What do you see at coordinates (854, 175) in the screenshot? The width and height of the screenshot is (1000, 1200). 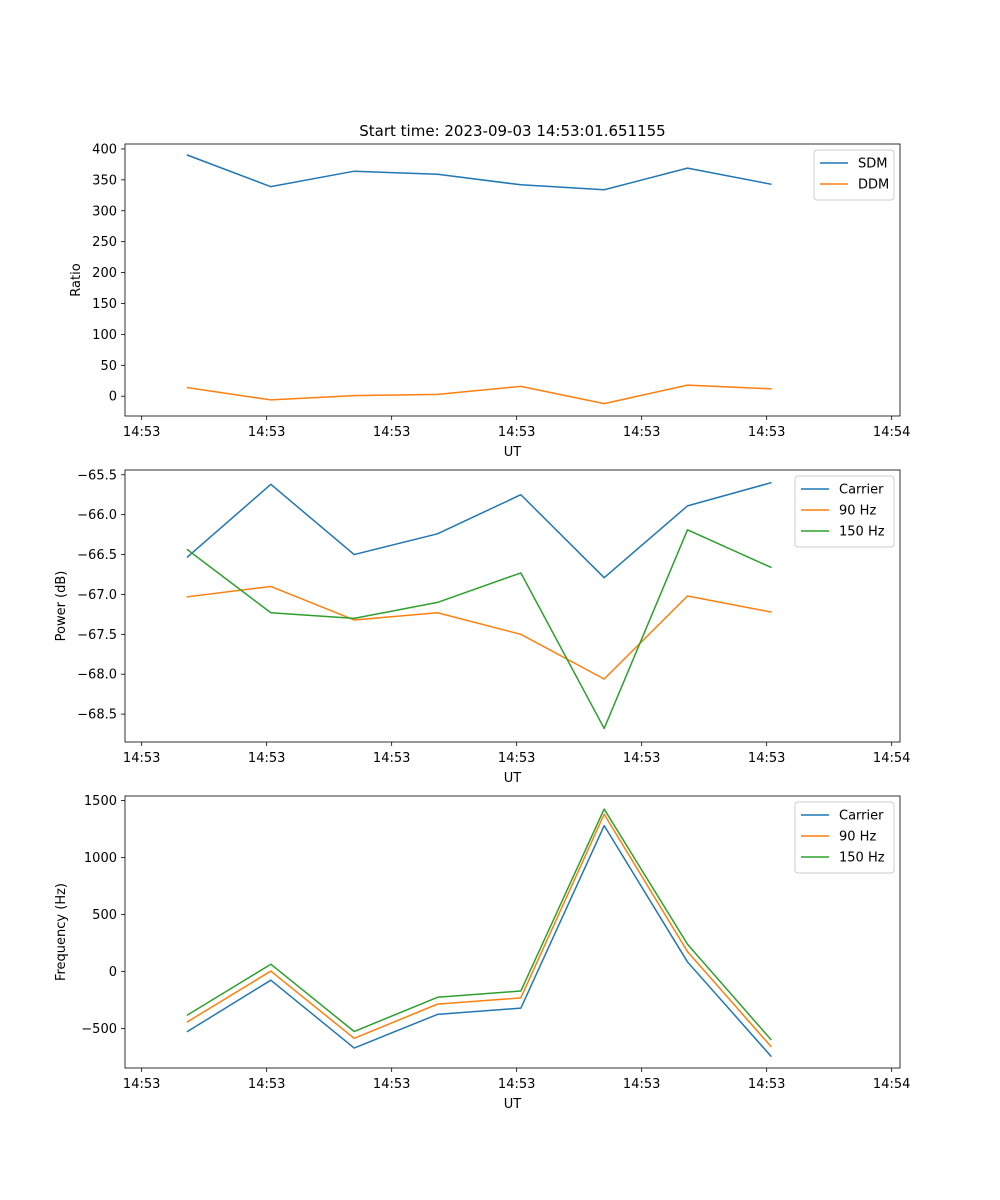 I see `legend: SDM DDM` at bounding box center [854, 175].